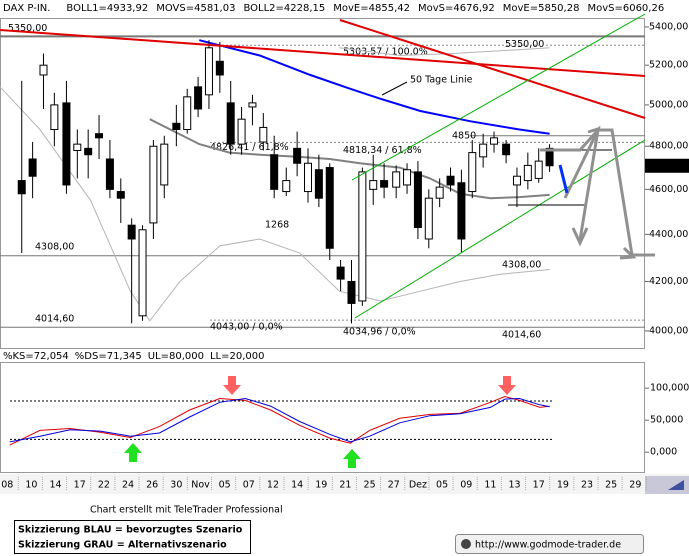 The height and width of the screenshot is (556, 689). What do you see at coordinates (668, 234) in the screenshot?
I see `y-tick-label: 4400,00` at bounding box center [668, 234].